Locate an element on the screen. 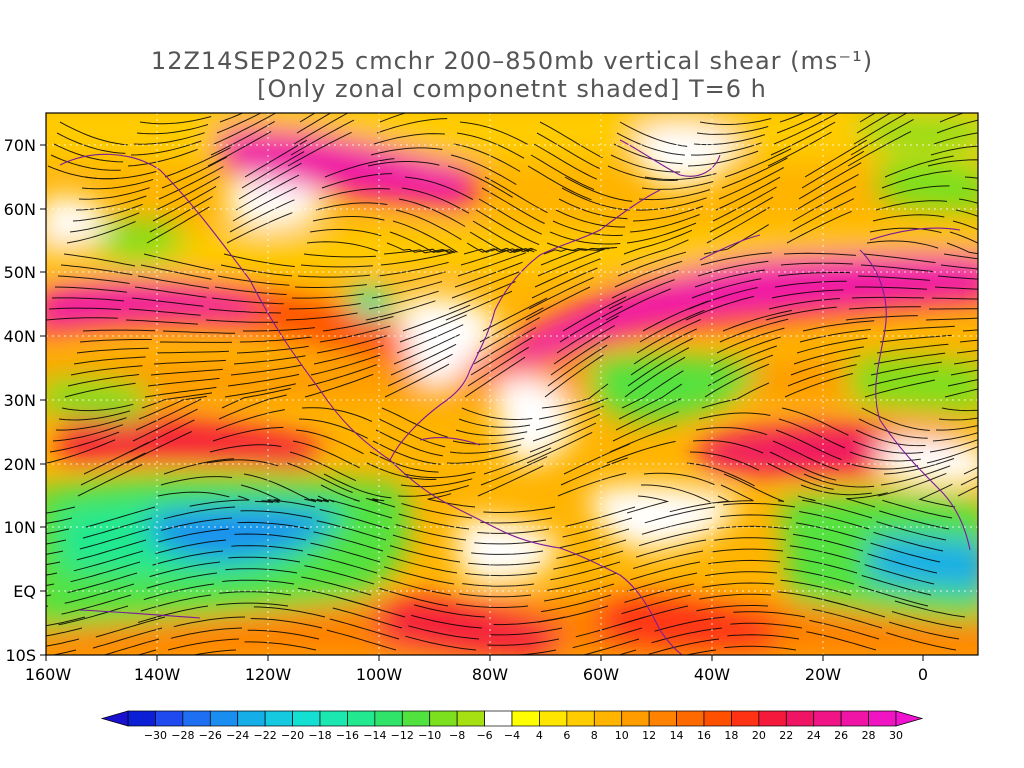  colorbar-label: −22 is located at coordinates (265, 735).